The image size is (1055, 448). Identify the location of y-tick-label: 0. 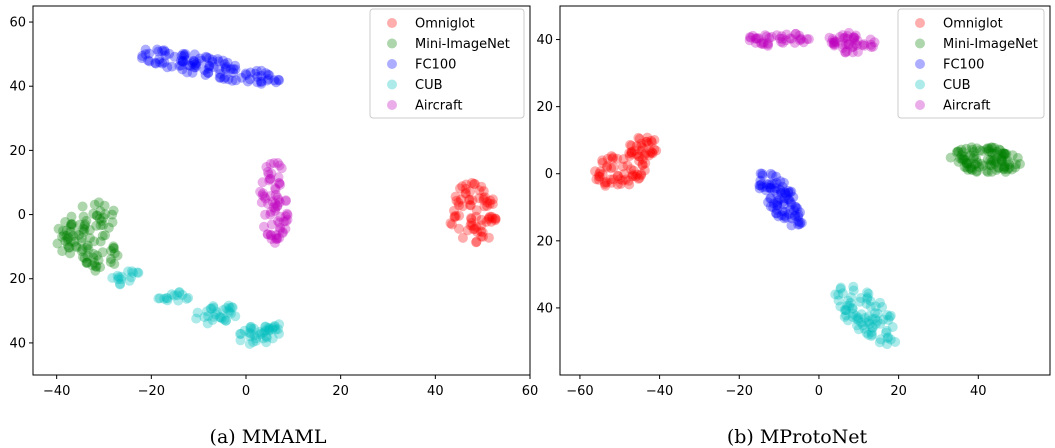
(549, 174).